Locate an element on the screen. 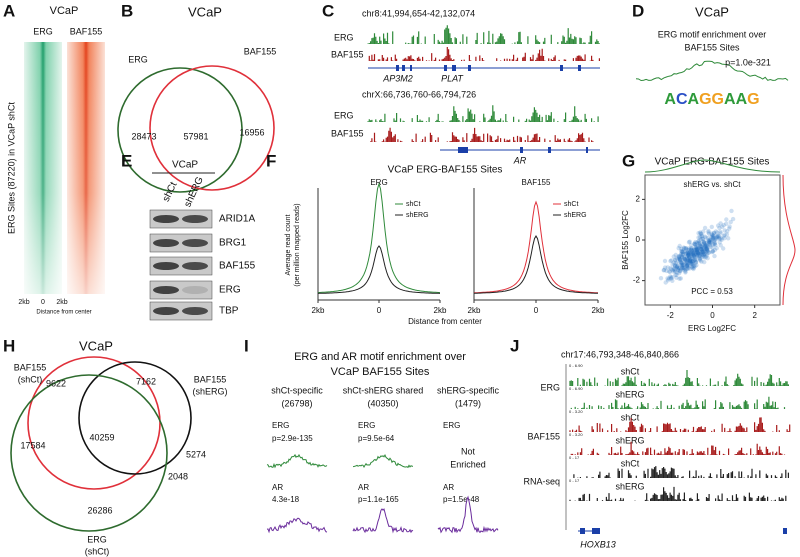 This screenshot has width=800, height=557. label: ERG motif enrichment over is located at coordinates (712, 34).